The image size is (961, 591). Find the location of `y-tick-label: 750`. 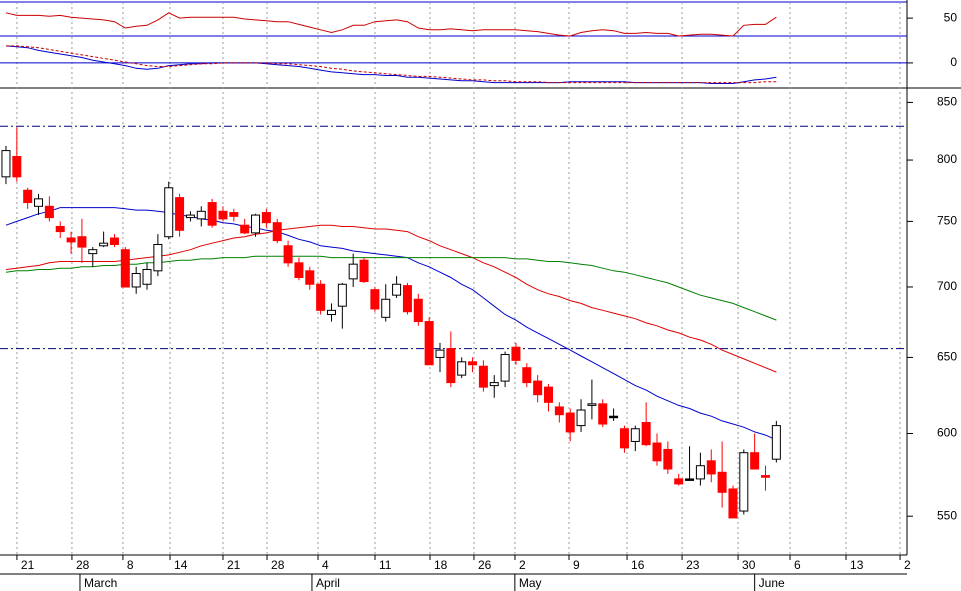

y-tick-label: 750 is located at coordinates (947, 221).